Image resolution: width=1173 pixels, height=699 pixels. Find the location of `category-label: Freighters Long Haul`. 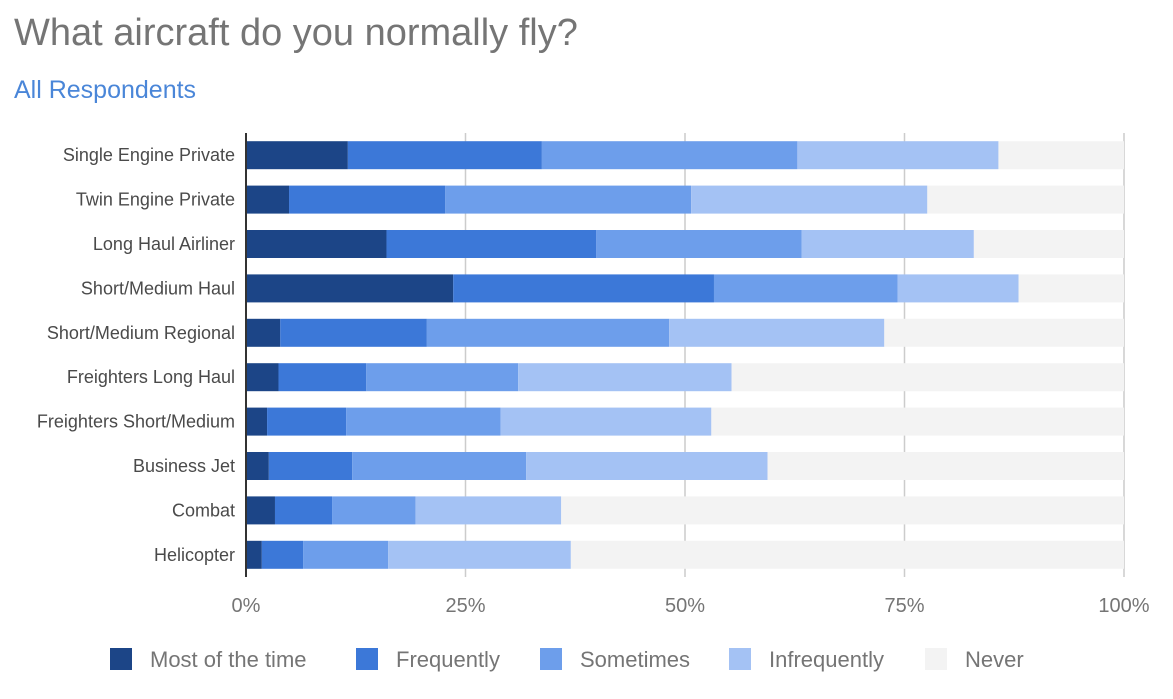

category-label: Freighters Long Haul is located at coordinates (151, 377).